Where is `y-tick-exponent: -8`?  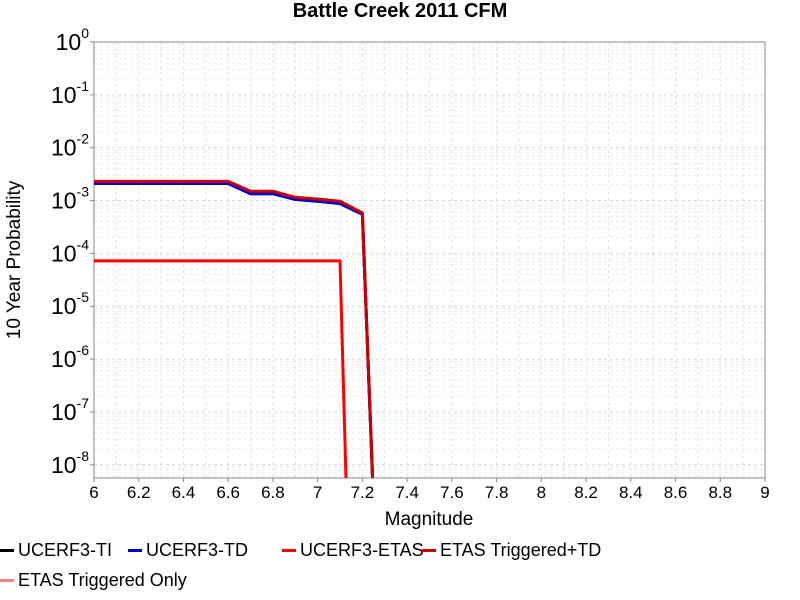
y-tick-exponent: -8 is located at coordinates (83, 456).